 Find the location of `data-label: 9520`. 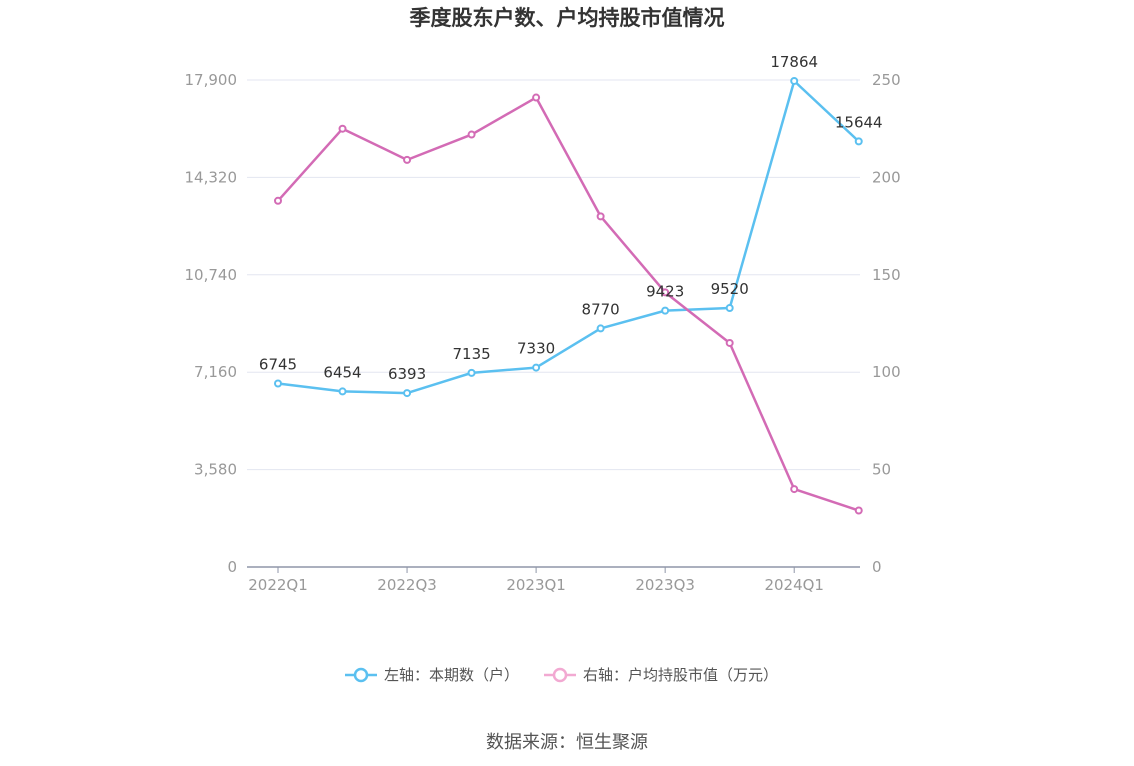

data-label: 9520 is located at coordinates (730, 289).